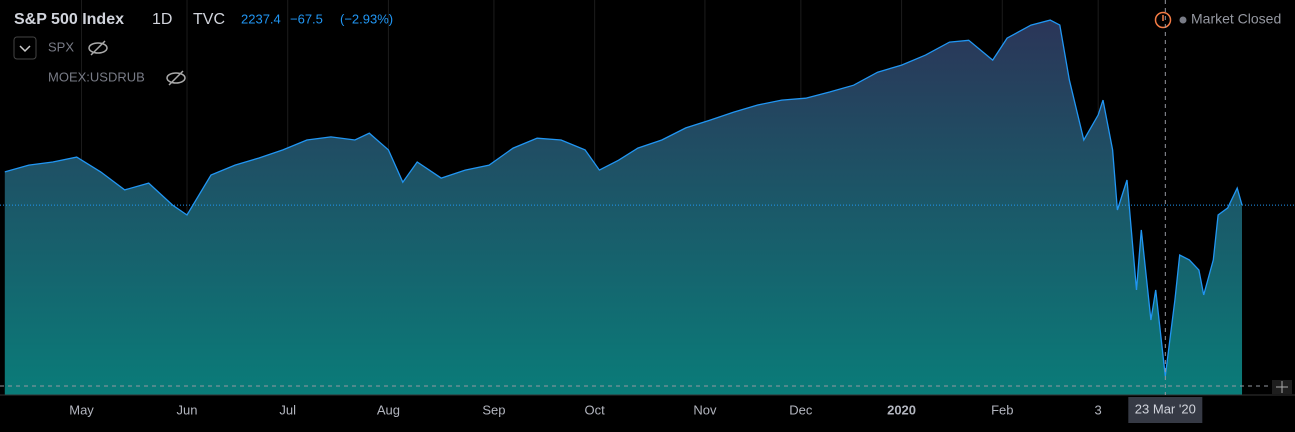  I want to click on collapse-button, so click(25, 48).